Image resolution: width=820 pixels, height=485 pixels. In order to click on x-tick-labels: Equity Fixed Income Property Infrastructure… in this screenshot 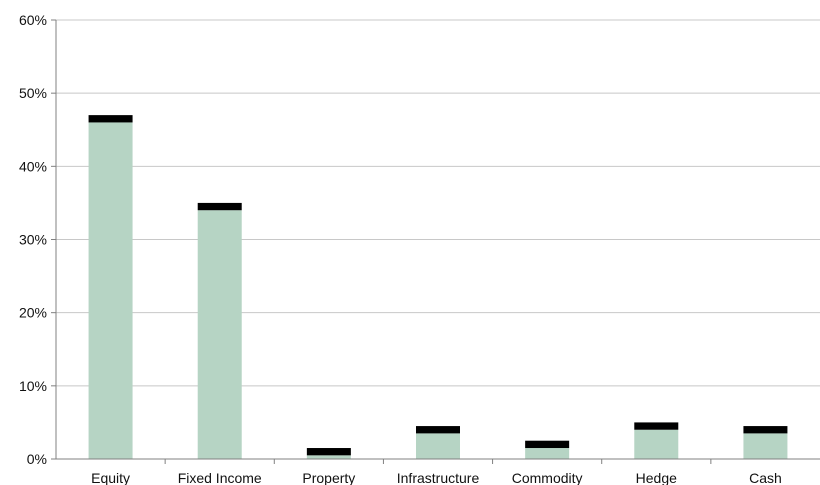, I will do `click(436, 472)`.